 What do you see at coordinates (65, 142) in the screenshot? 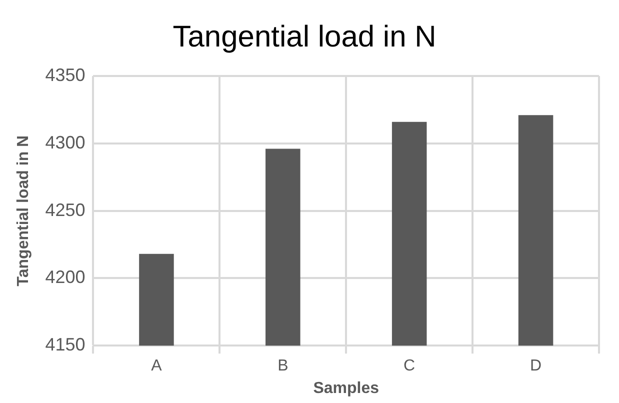
I see `y-tick-label: 4300` at bounding box center [65, 142].